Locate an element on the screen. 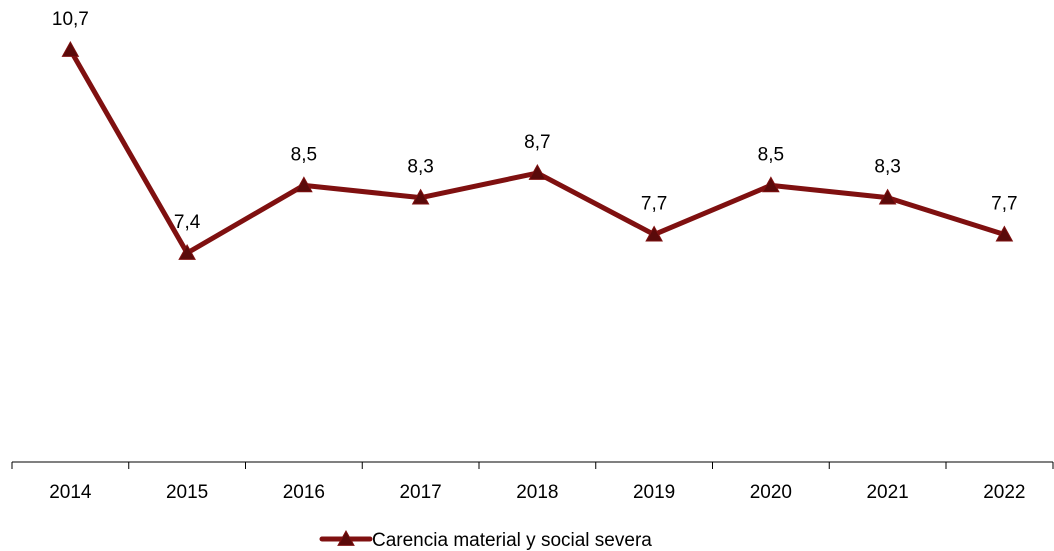 The width and height of the screenshot is (1054, 551). x-tick-label: 2020 is located at coordinates (771, 492).